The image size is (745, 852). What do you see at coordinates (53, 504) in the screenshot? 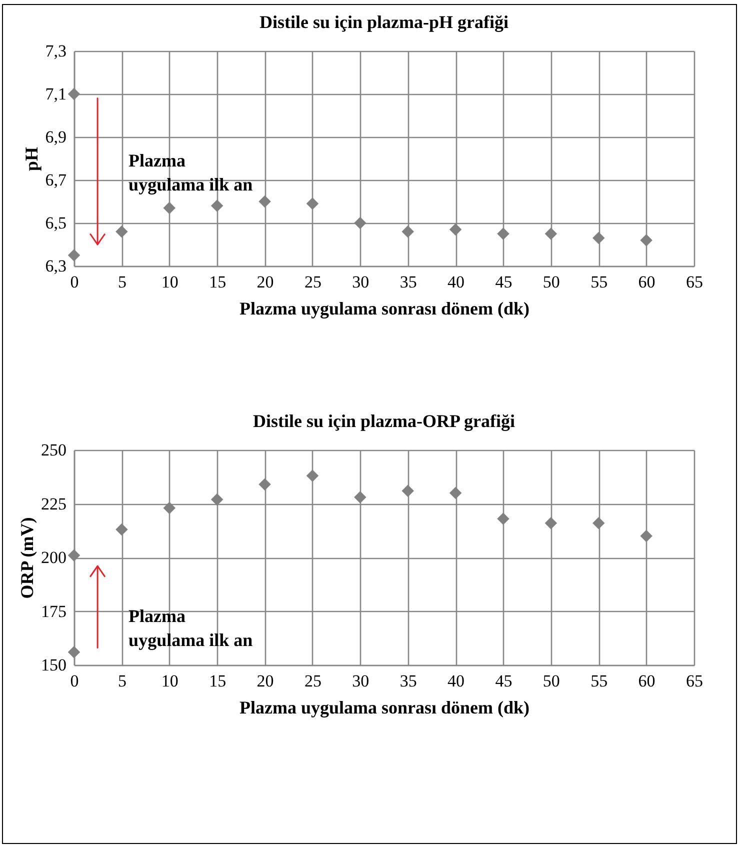
I see `y-tick-label: 225` at bounding box center [53, 504].